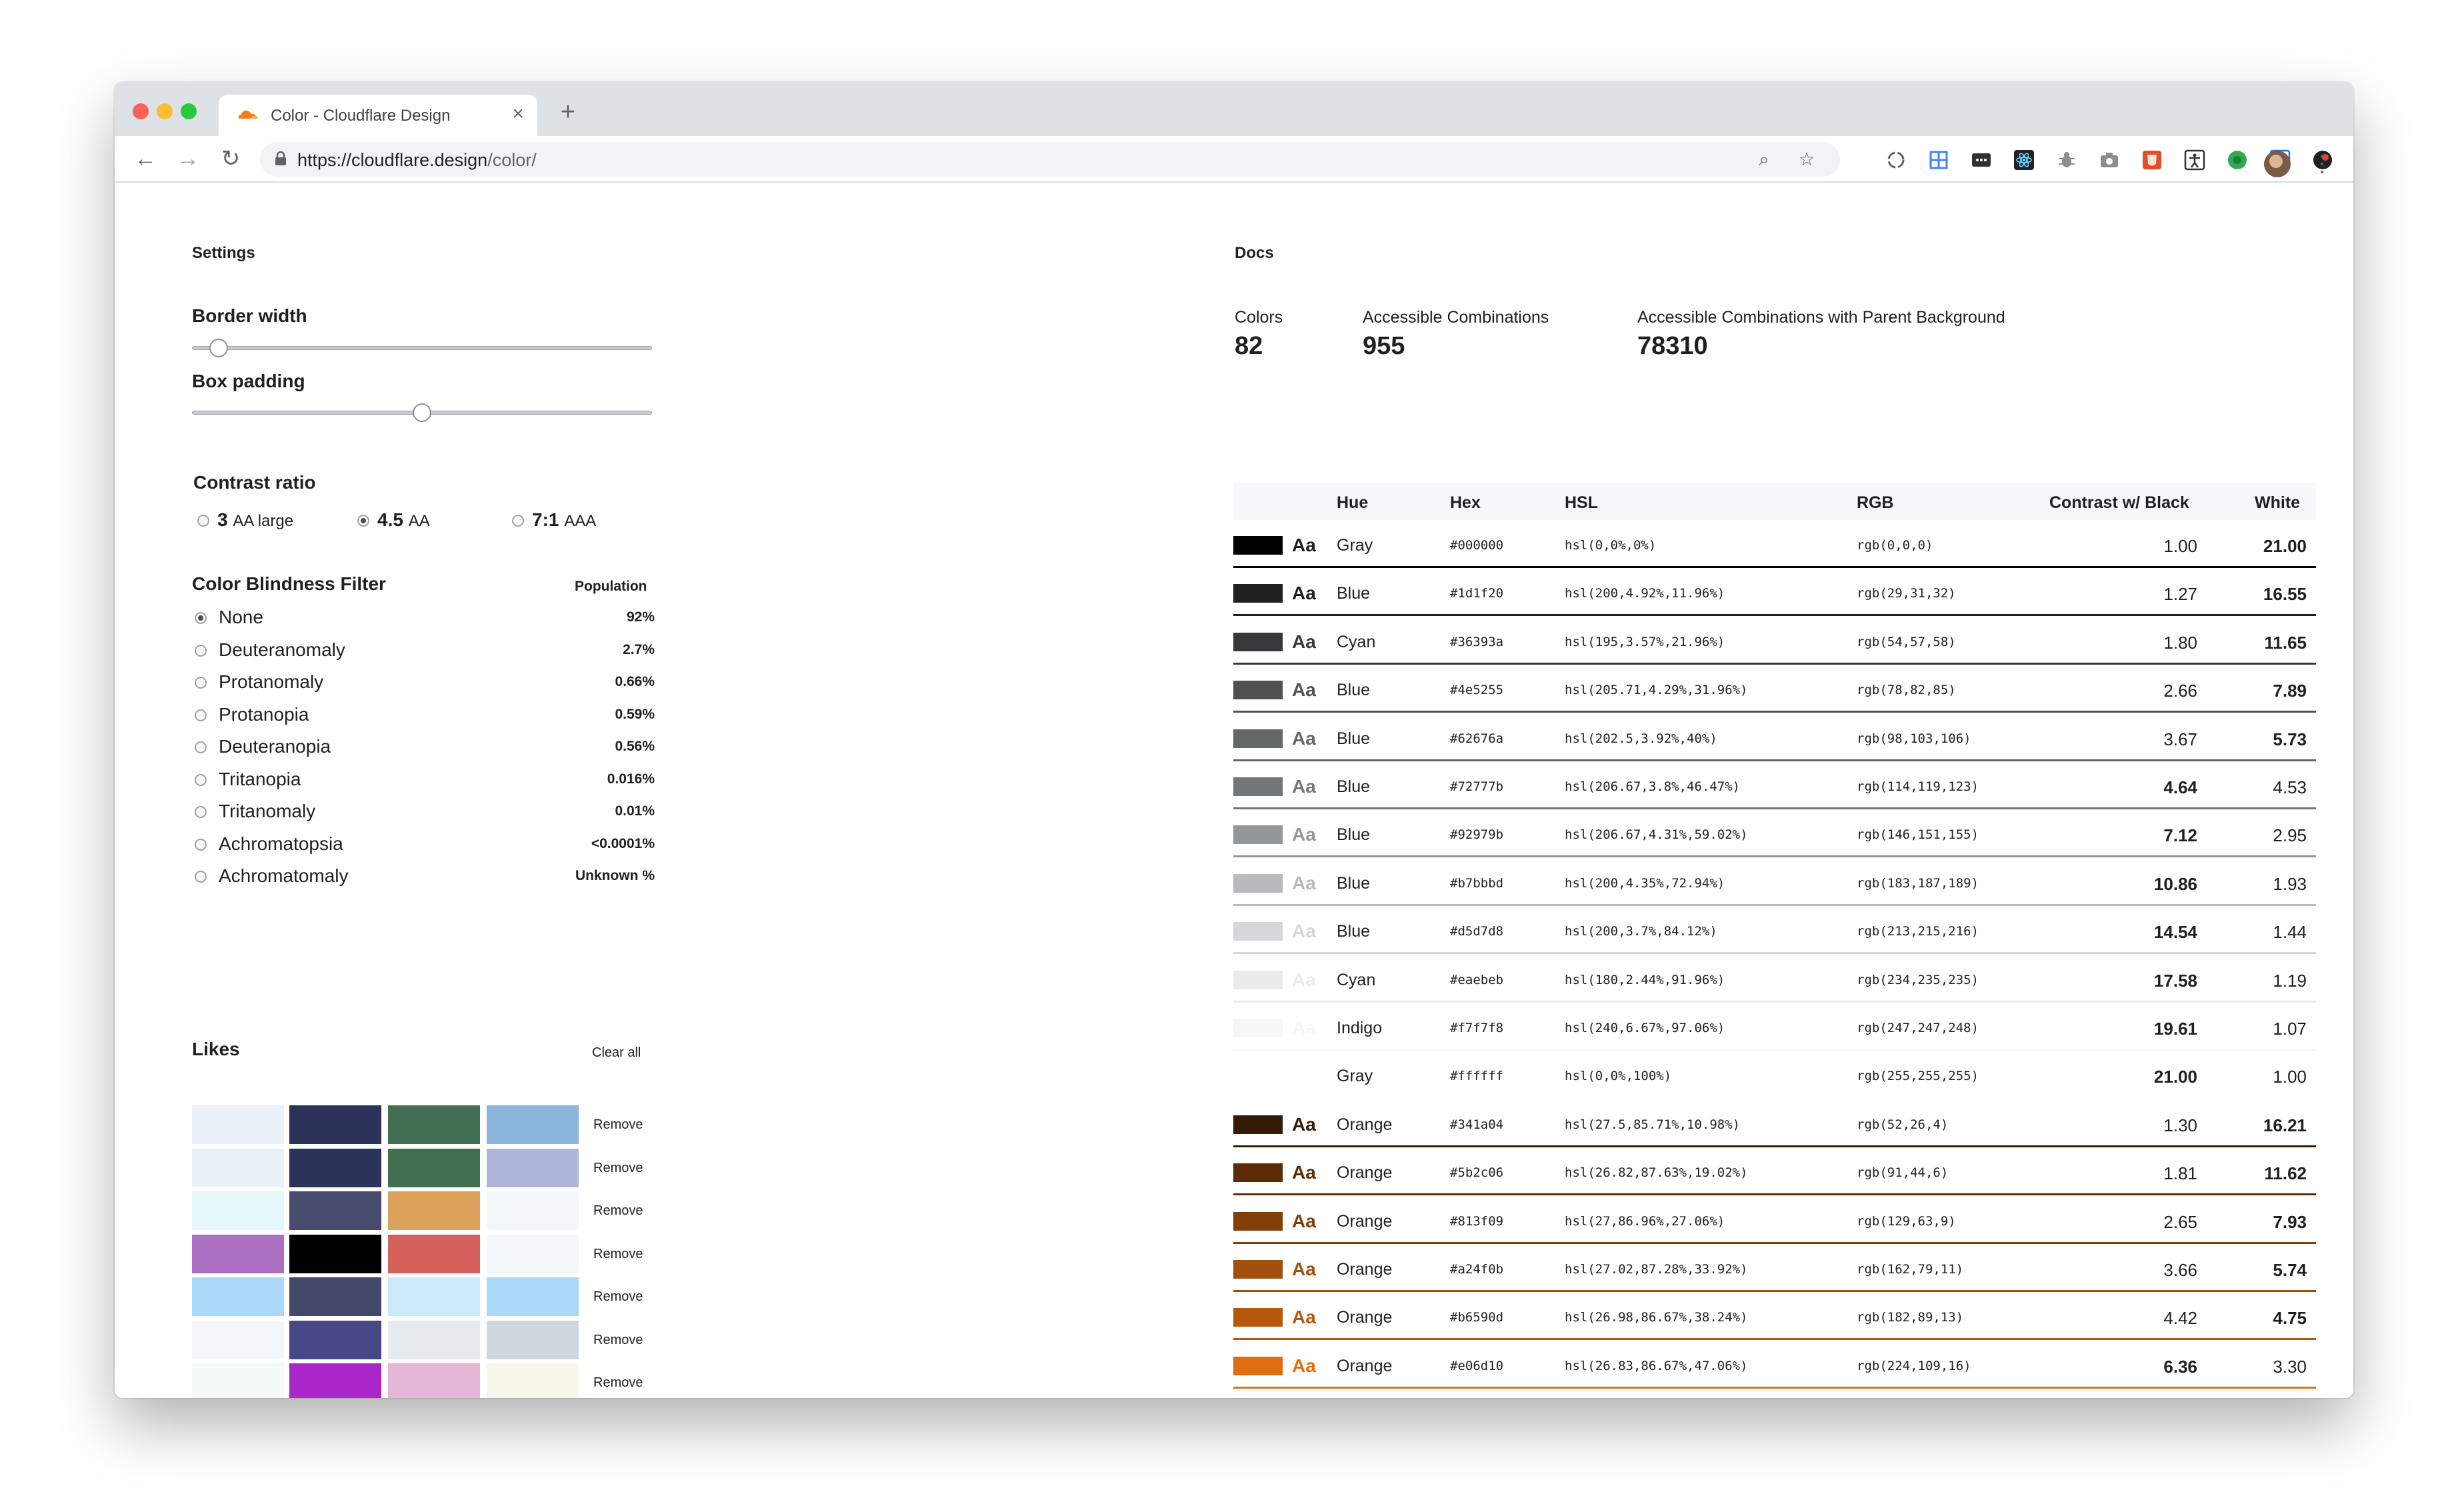  I want to click on reload-icon: ↻, so click(231, 158).